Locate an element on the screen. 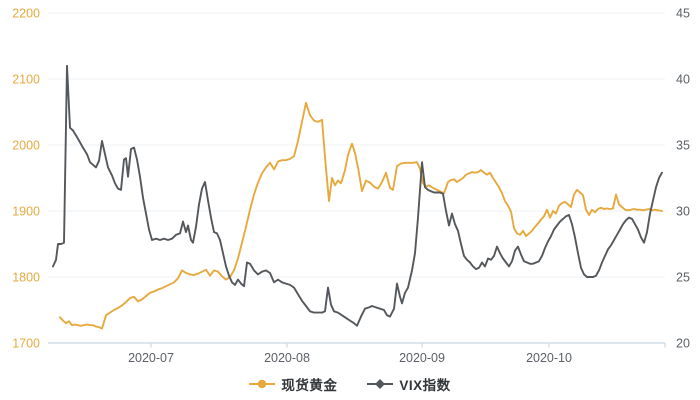 This screenshot has width=700, height=400. legend-item-spot-gold: 现货黄金 is located at coordinates (293, 384).